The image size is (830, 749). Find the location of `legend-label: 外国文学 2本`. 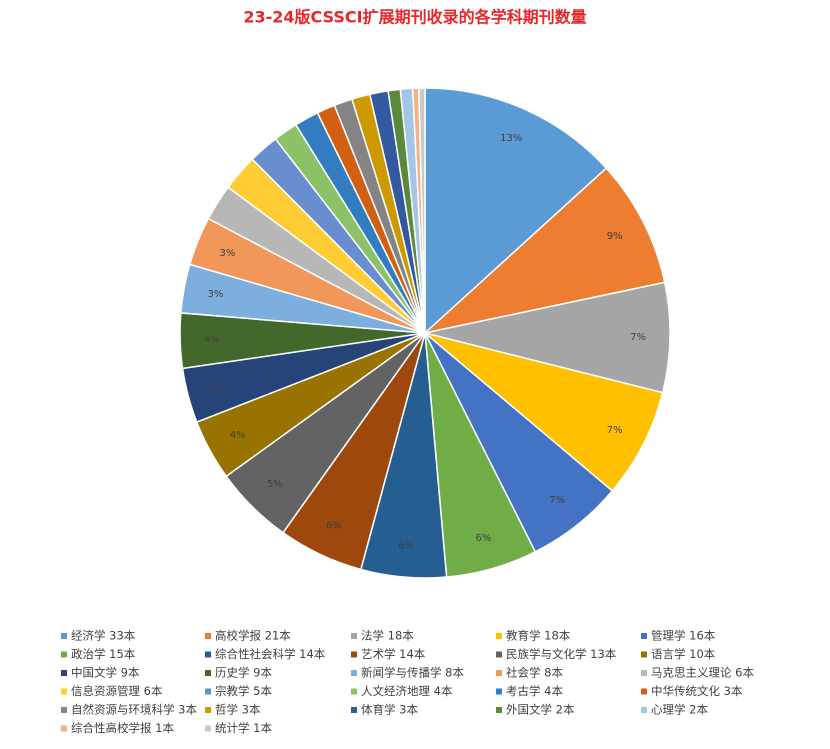

legend-label: 外国文学 2本 is located at coordinates (540, 710).